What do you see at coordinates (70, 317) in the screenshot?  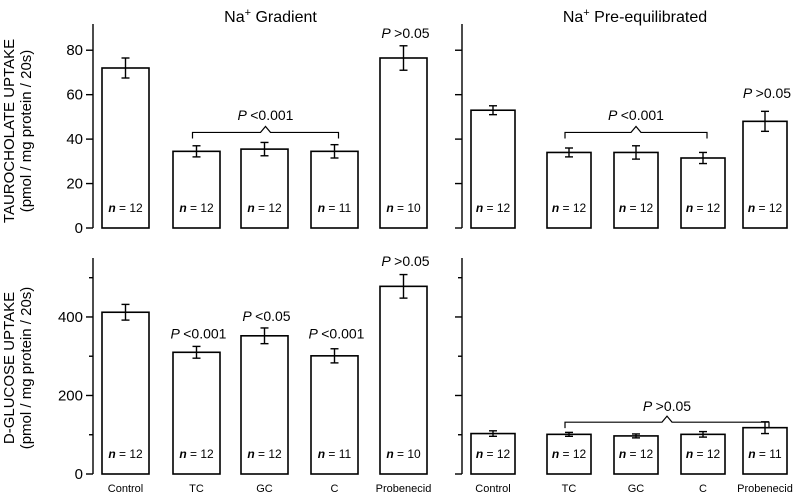 I see `y-tick-label: 400` at bounding box center [70, 317].